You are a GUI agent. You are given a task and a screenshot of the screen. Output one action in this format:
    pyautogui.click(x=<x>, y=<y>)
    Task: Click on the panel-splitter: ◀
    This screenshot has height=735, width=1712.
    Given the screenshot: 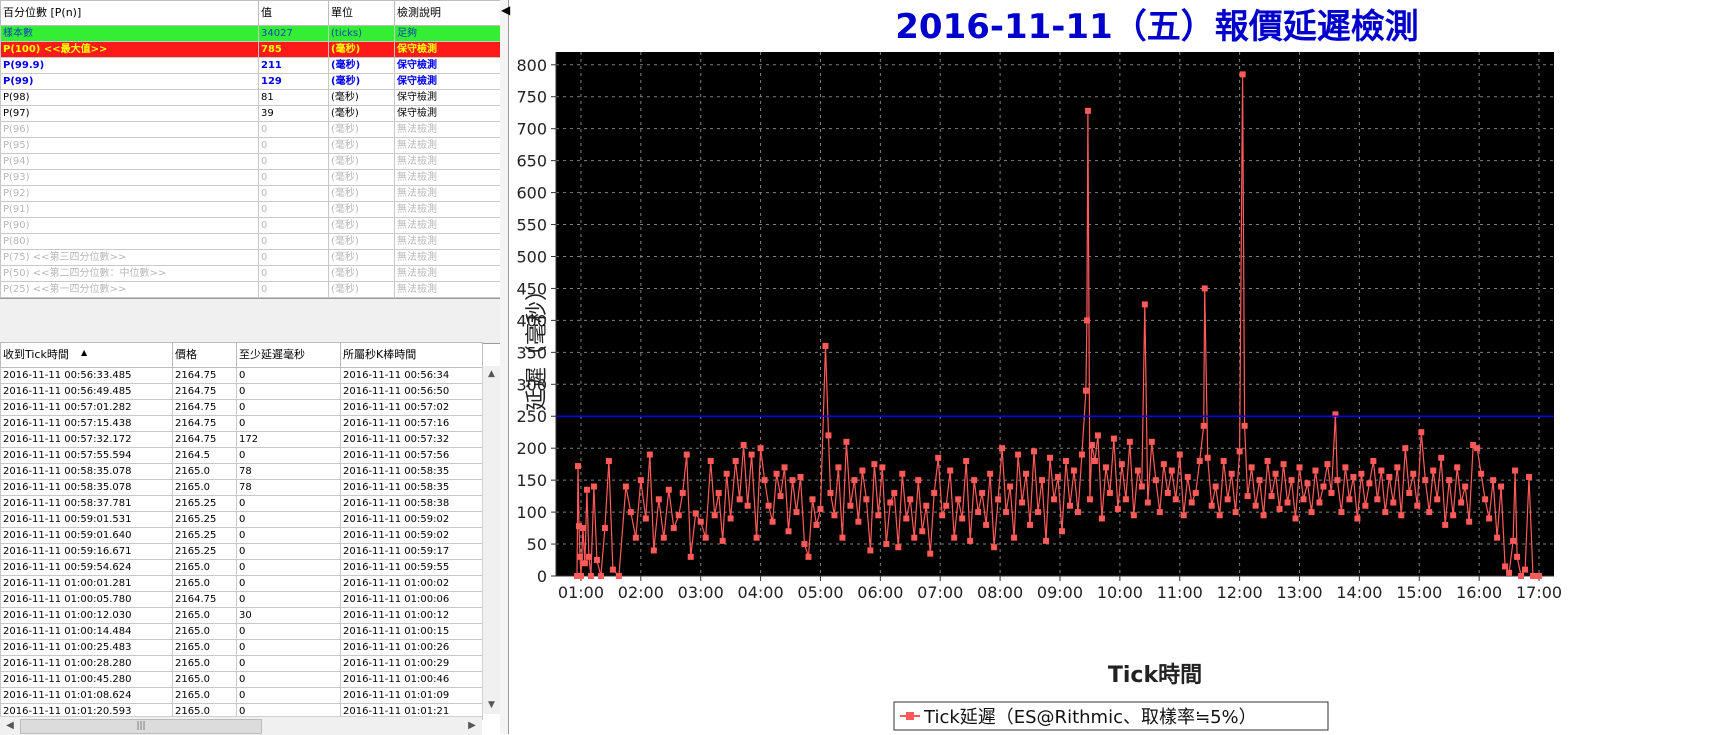 What is the action you would take?
    pyautogui.click(x=505, y=367)
    